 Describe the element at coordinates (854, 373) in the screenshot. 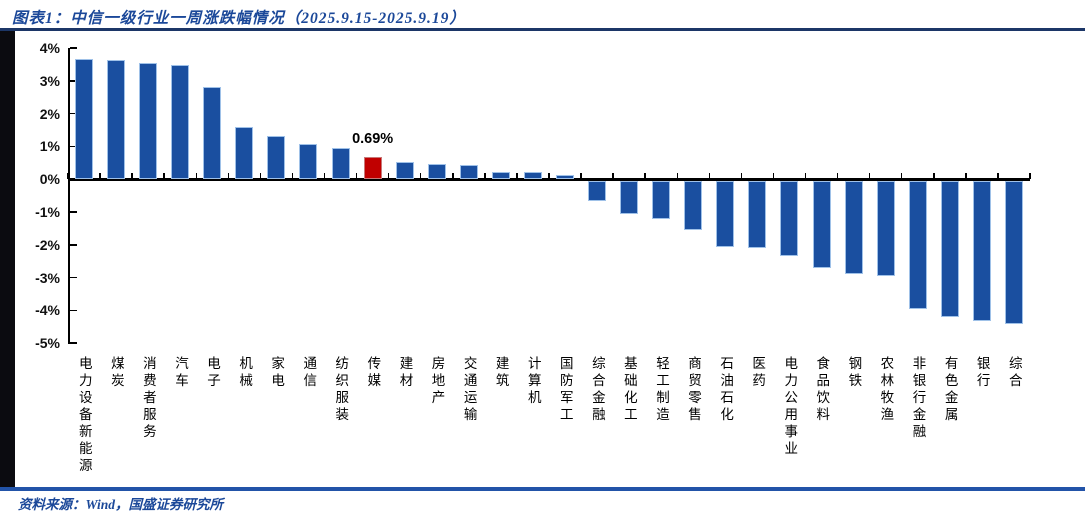

I see `x-category-label-text: 钢铁` at that location.